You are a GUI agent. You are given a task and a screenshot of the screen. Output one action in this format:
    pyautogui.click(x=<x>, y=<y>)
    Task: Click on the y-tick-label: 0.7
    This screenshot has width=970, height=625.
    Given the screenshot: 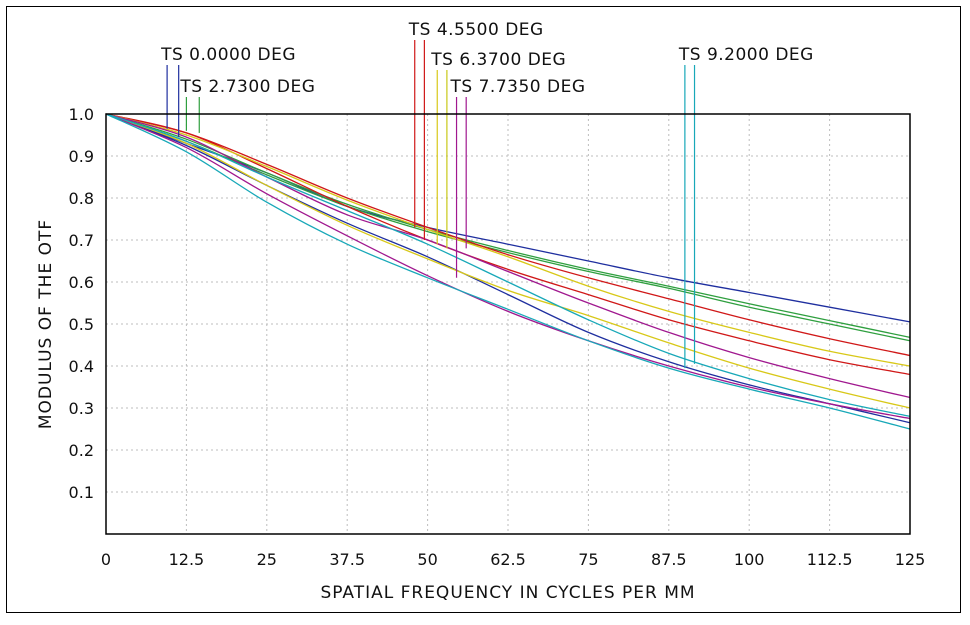 What is the action you would take?
    pyautogui.click(x=81, y=240)
    